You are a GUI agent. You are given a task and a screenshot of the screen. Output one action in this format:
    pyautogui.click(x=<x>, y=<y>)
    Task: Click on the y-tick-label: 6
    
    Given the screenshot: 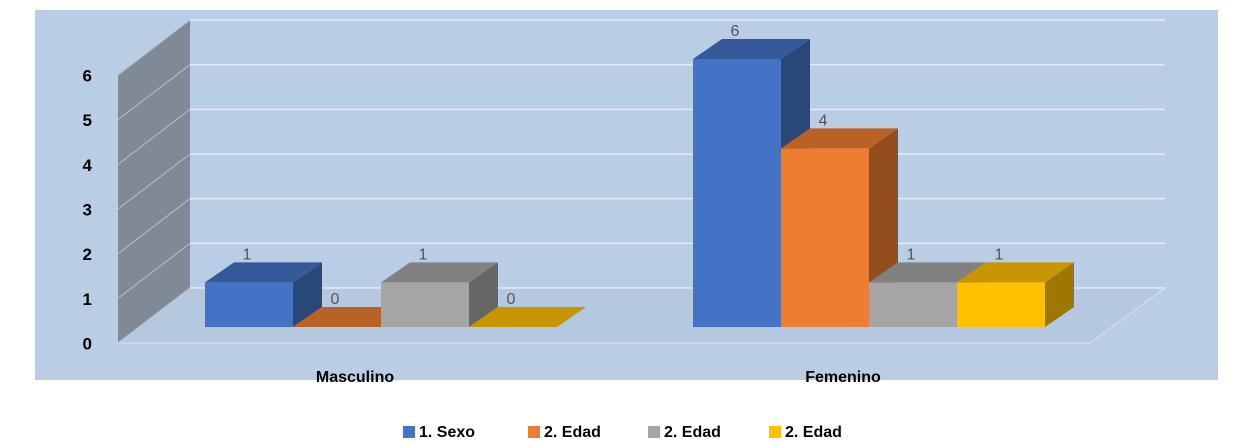 What is the action you would take?
    pyautogui.click(x=87, y=75)
    